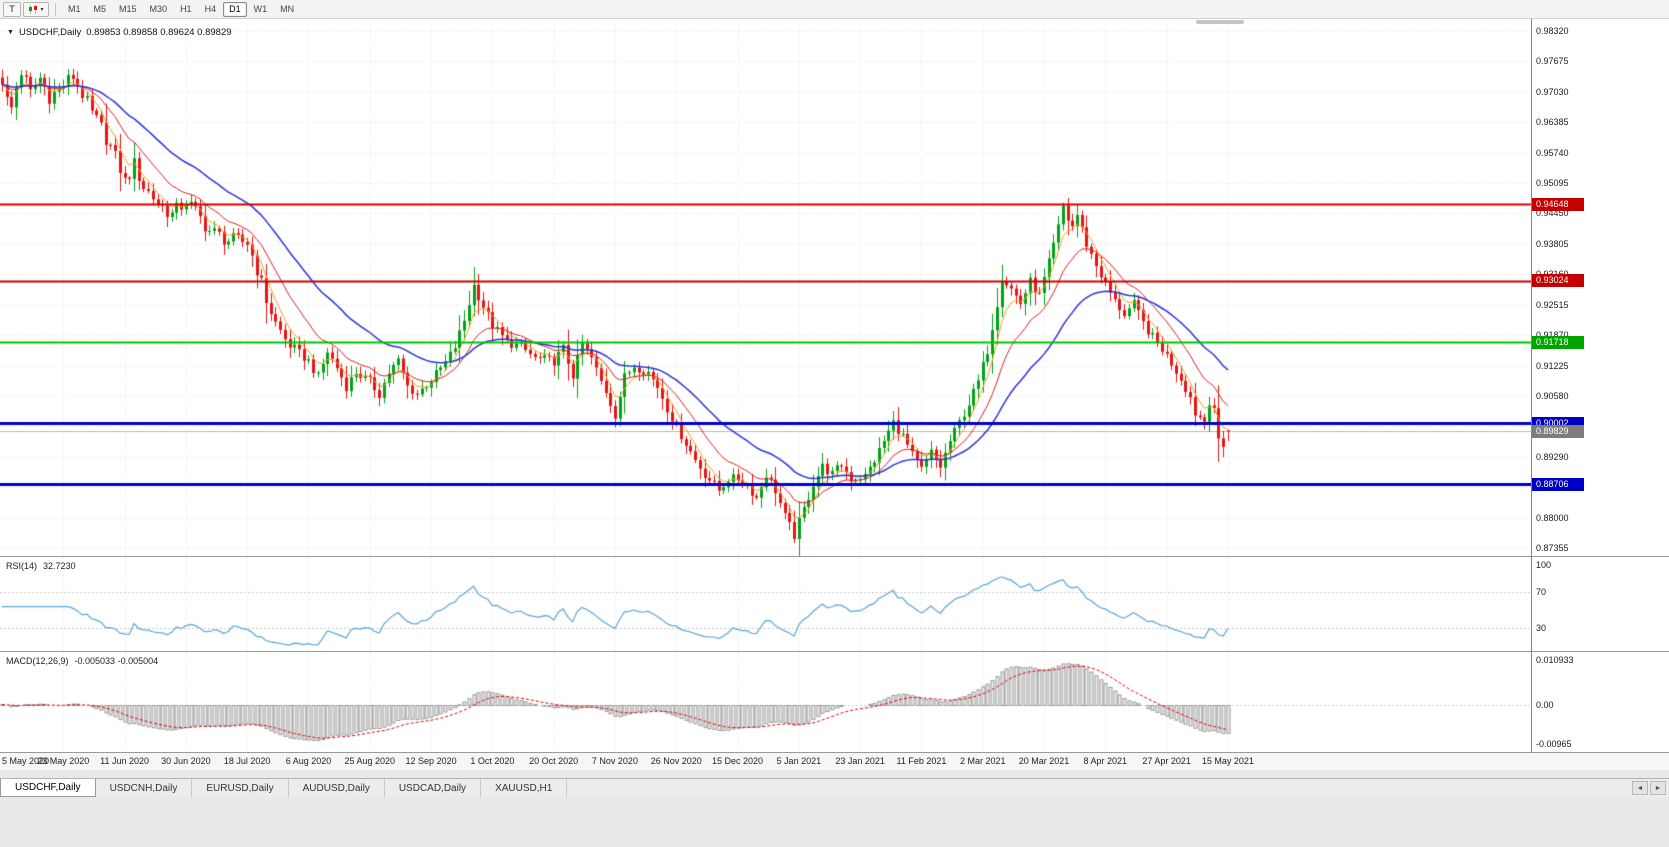 This screenshot has width=1669, height=847. Describe the element at coordinates (12, 9) in the screenshot. I see `toolbar-button-t: T` at that location.